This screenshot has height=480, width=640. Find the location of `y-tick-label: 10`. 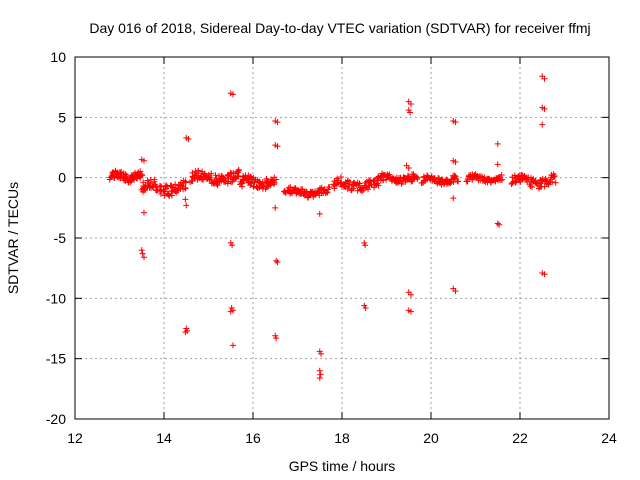

y-tick-label: 10 is located at coordinates (58, 57).